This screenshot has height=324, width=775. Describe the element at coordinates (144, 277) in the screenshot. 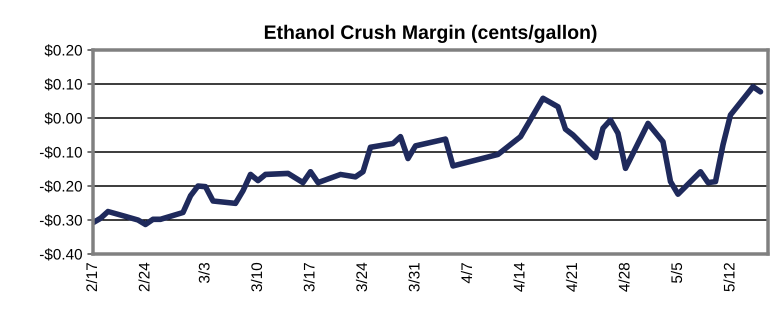

I see `x-tick-label: 2/24` at that location.